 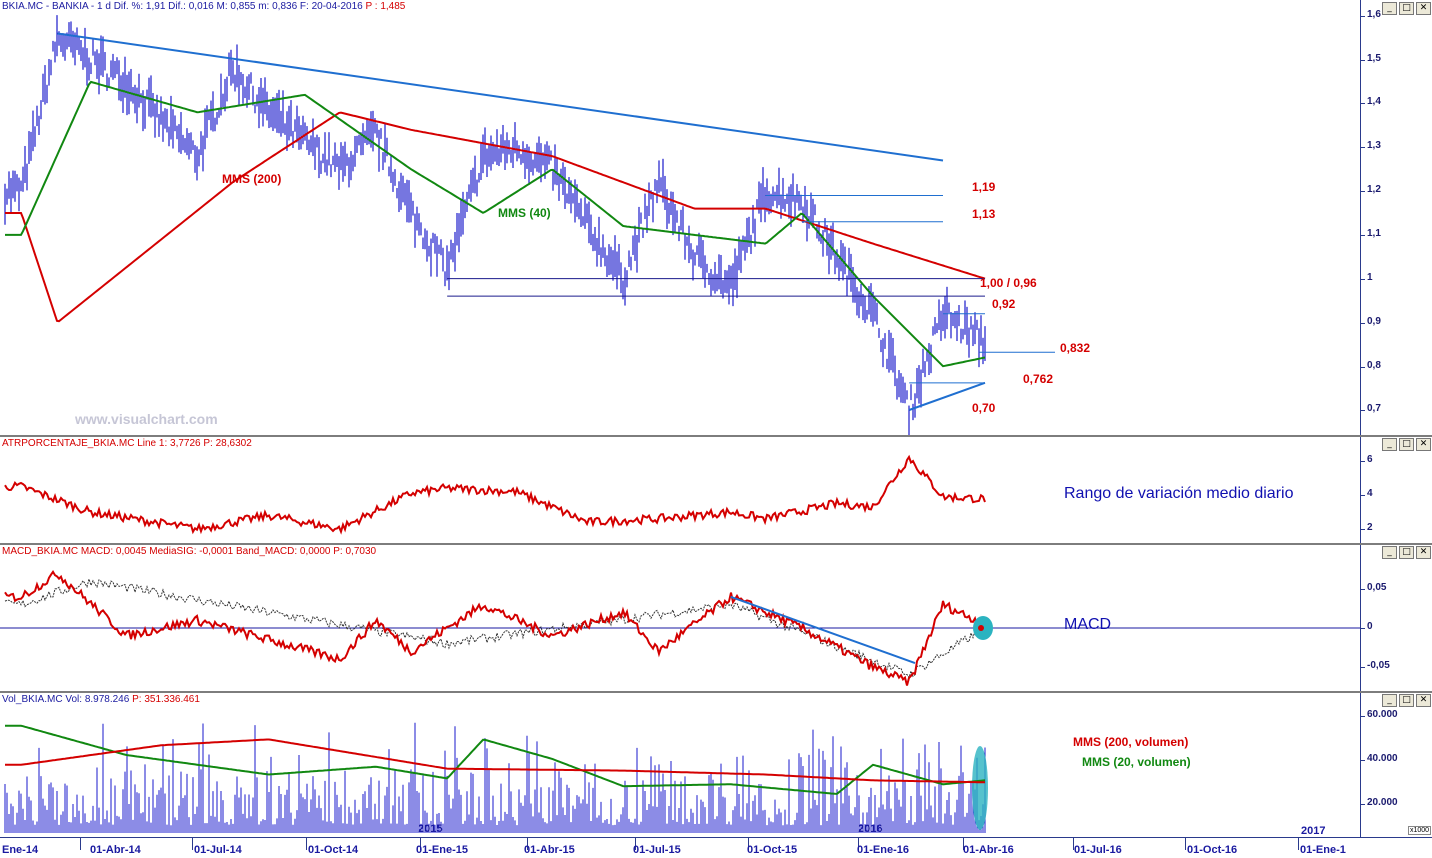 I want to click on support-trendline, so click(x=947, y=396).